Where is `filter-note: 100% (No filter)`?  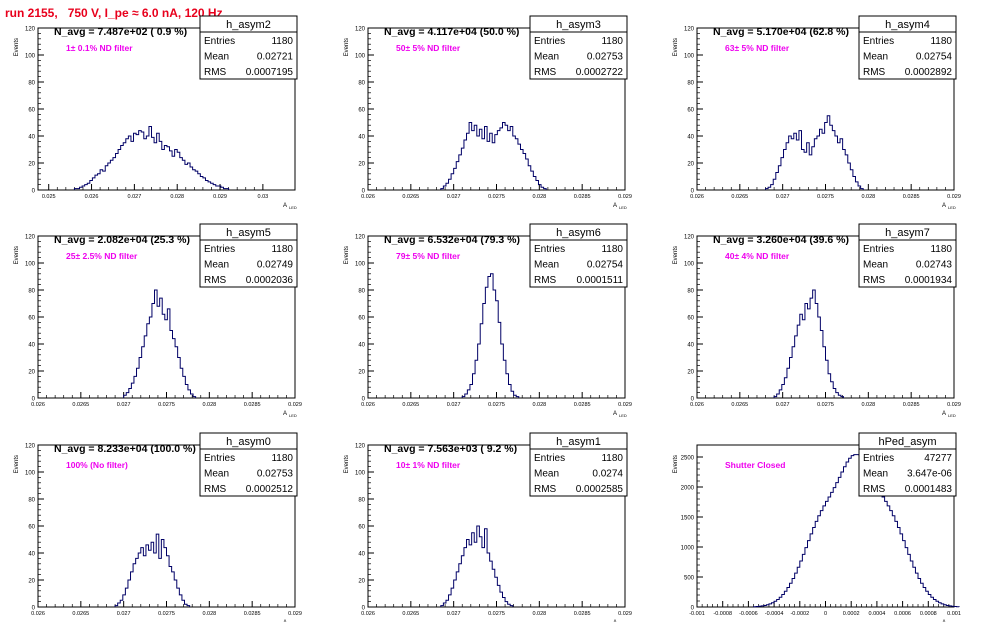
filter-note: 100% (No filter) is located at coordinates (97, 465).